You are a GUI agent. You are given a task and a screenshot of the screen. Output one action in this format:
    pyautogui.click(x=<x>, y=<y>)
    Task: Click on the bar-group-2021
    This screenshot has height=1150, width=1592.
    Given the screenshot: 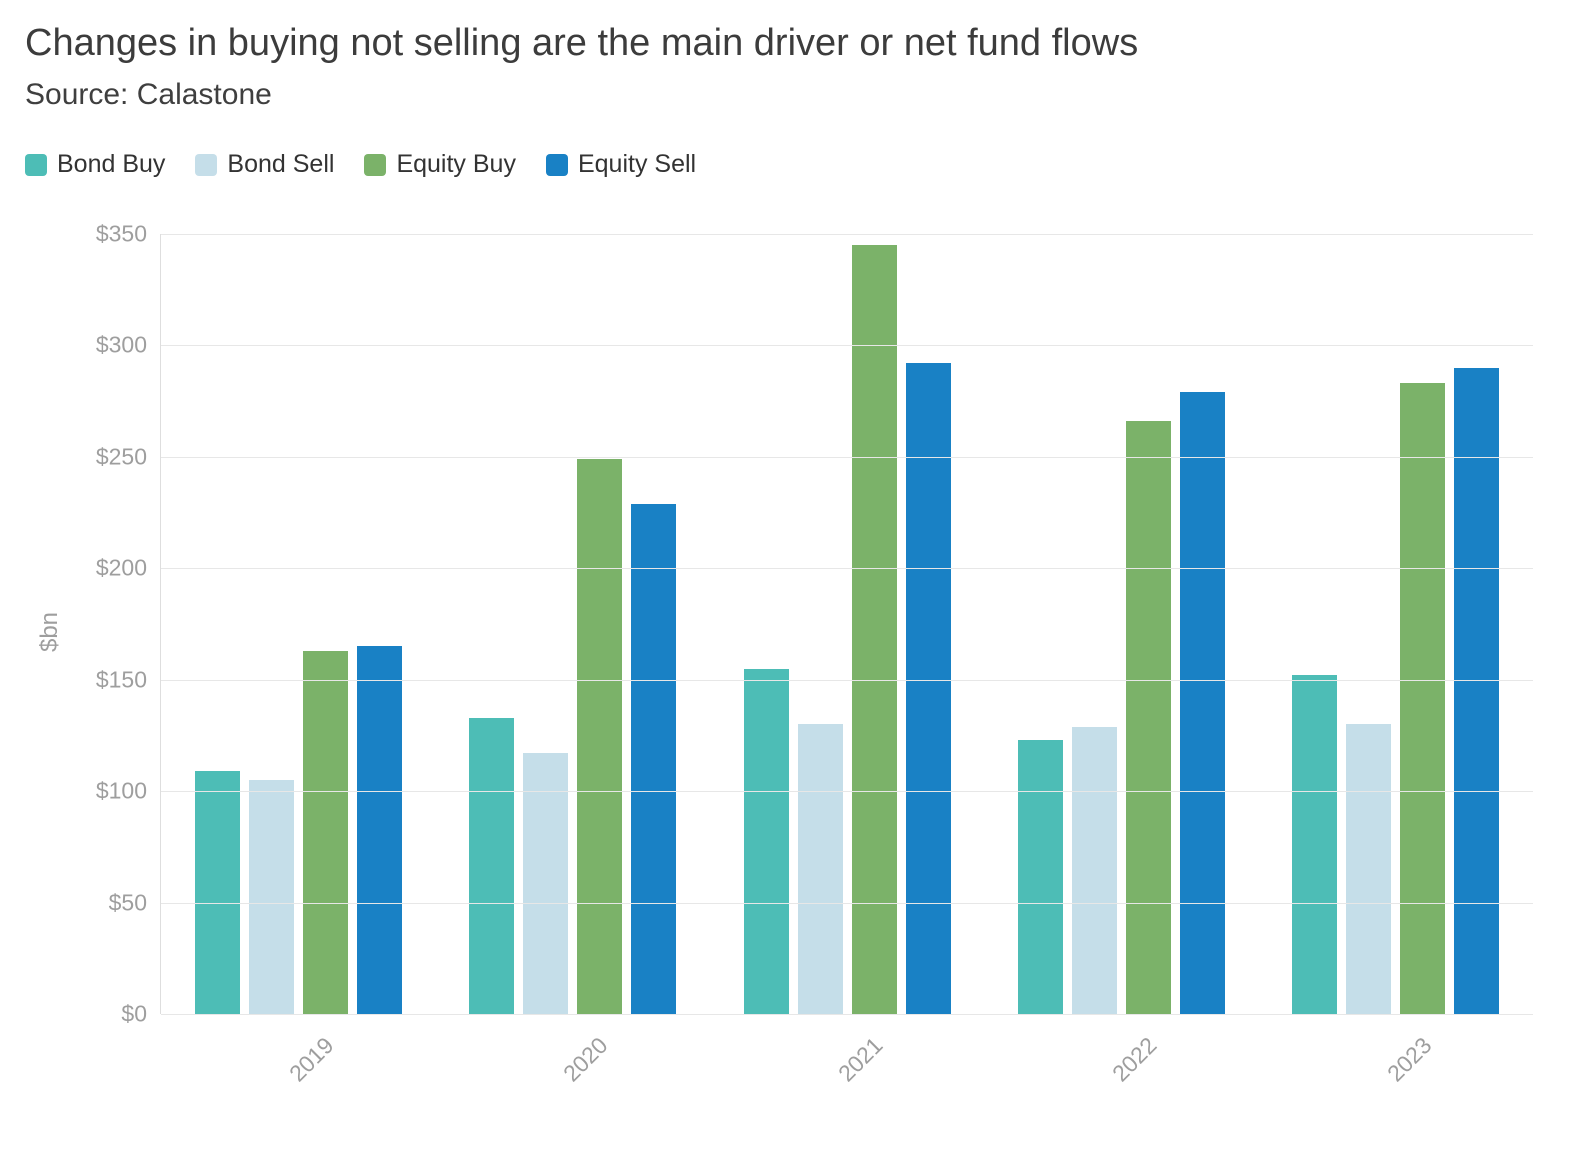 What is the action you would take?
    pyautogui.click(x=847, y=624)
    